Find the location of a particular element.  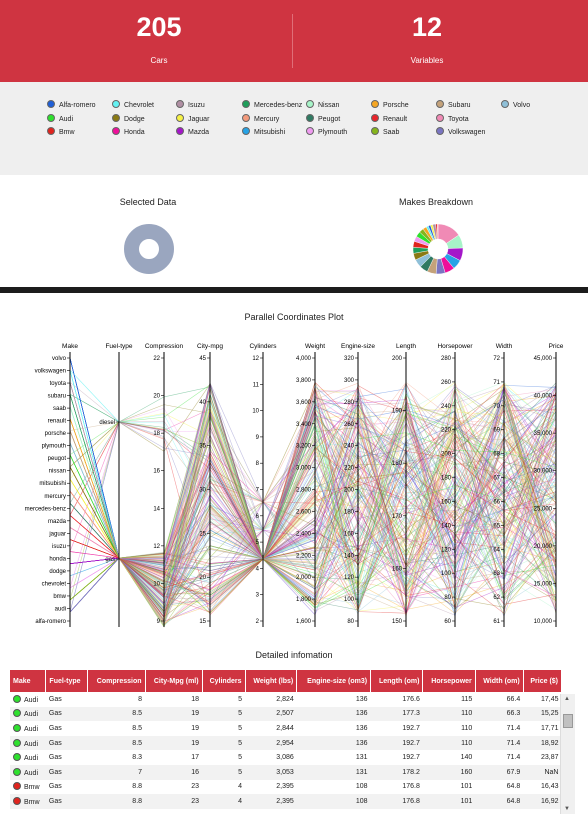

legend-item-bmw: Bmw is located at coordinates (61, 132).